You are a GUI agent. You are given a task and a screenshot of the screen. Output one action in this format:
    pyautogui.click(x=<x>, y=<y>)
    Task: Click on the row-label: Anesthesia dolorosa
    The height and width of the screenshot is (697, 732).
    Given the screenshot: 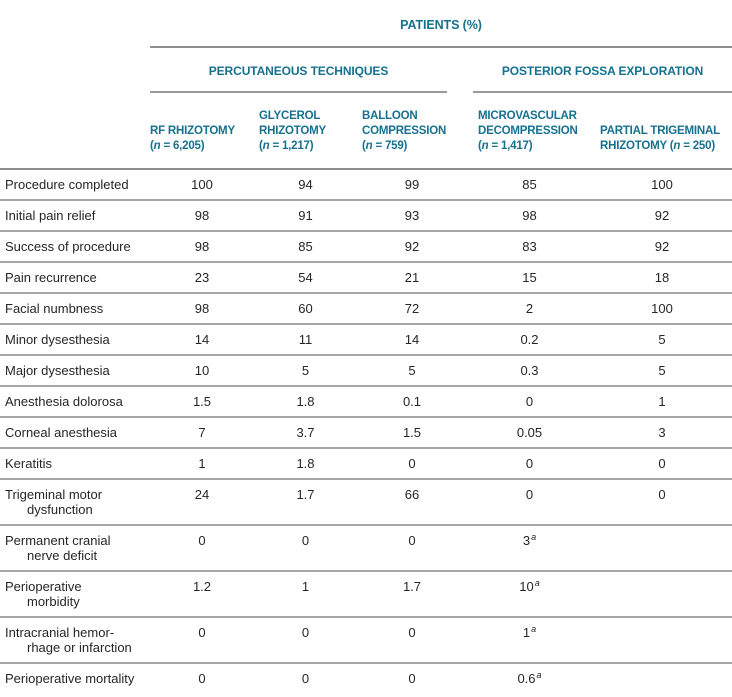 What is the action you would take?
    pyautogui.click(x=64, y=401)
    